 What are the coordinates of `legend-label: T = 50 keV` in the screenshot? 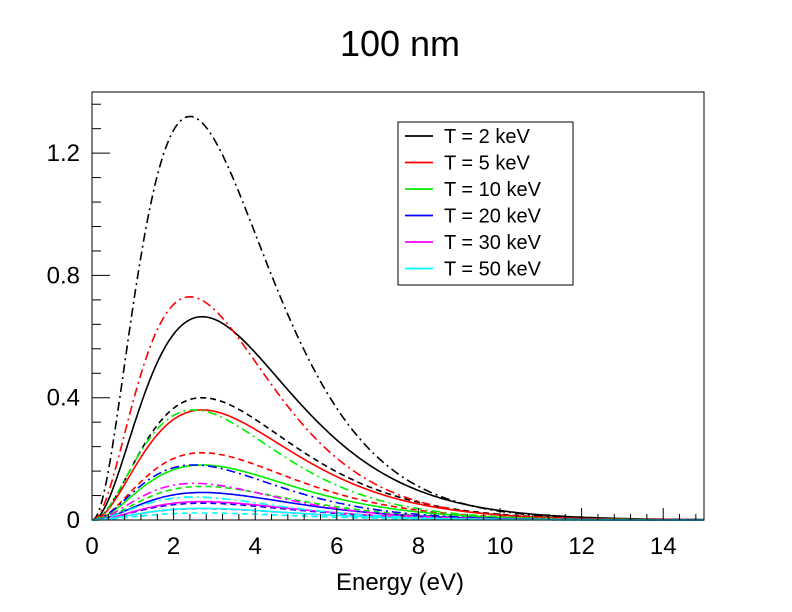 It's located at (493, 270).